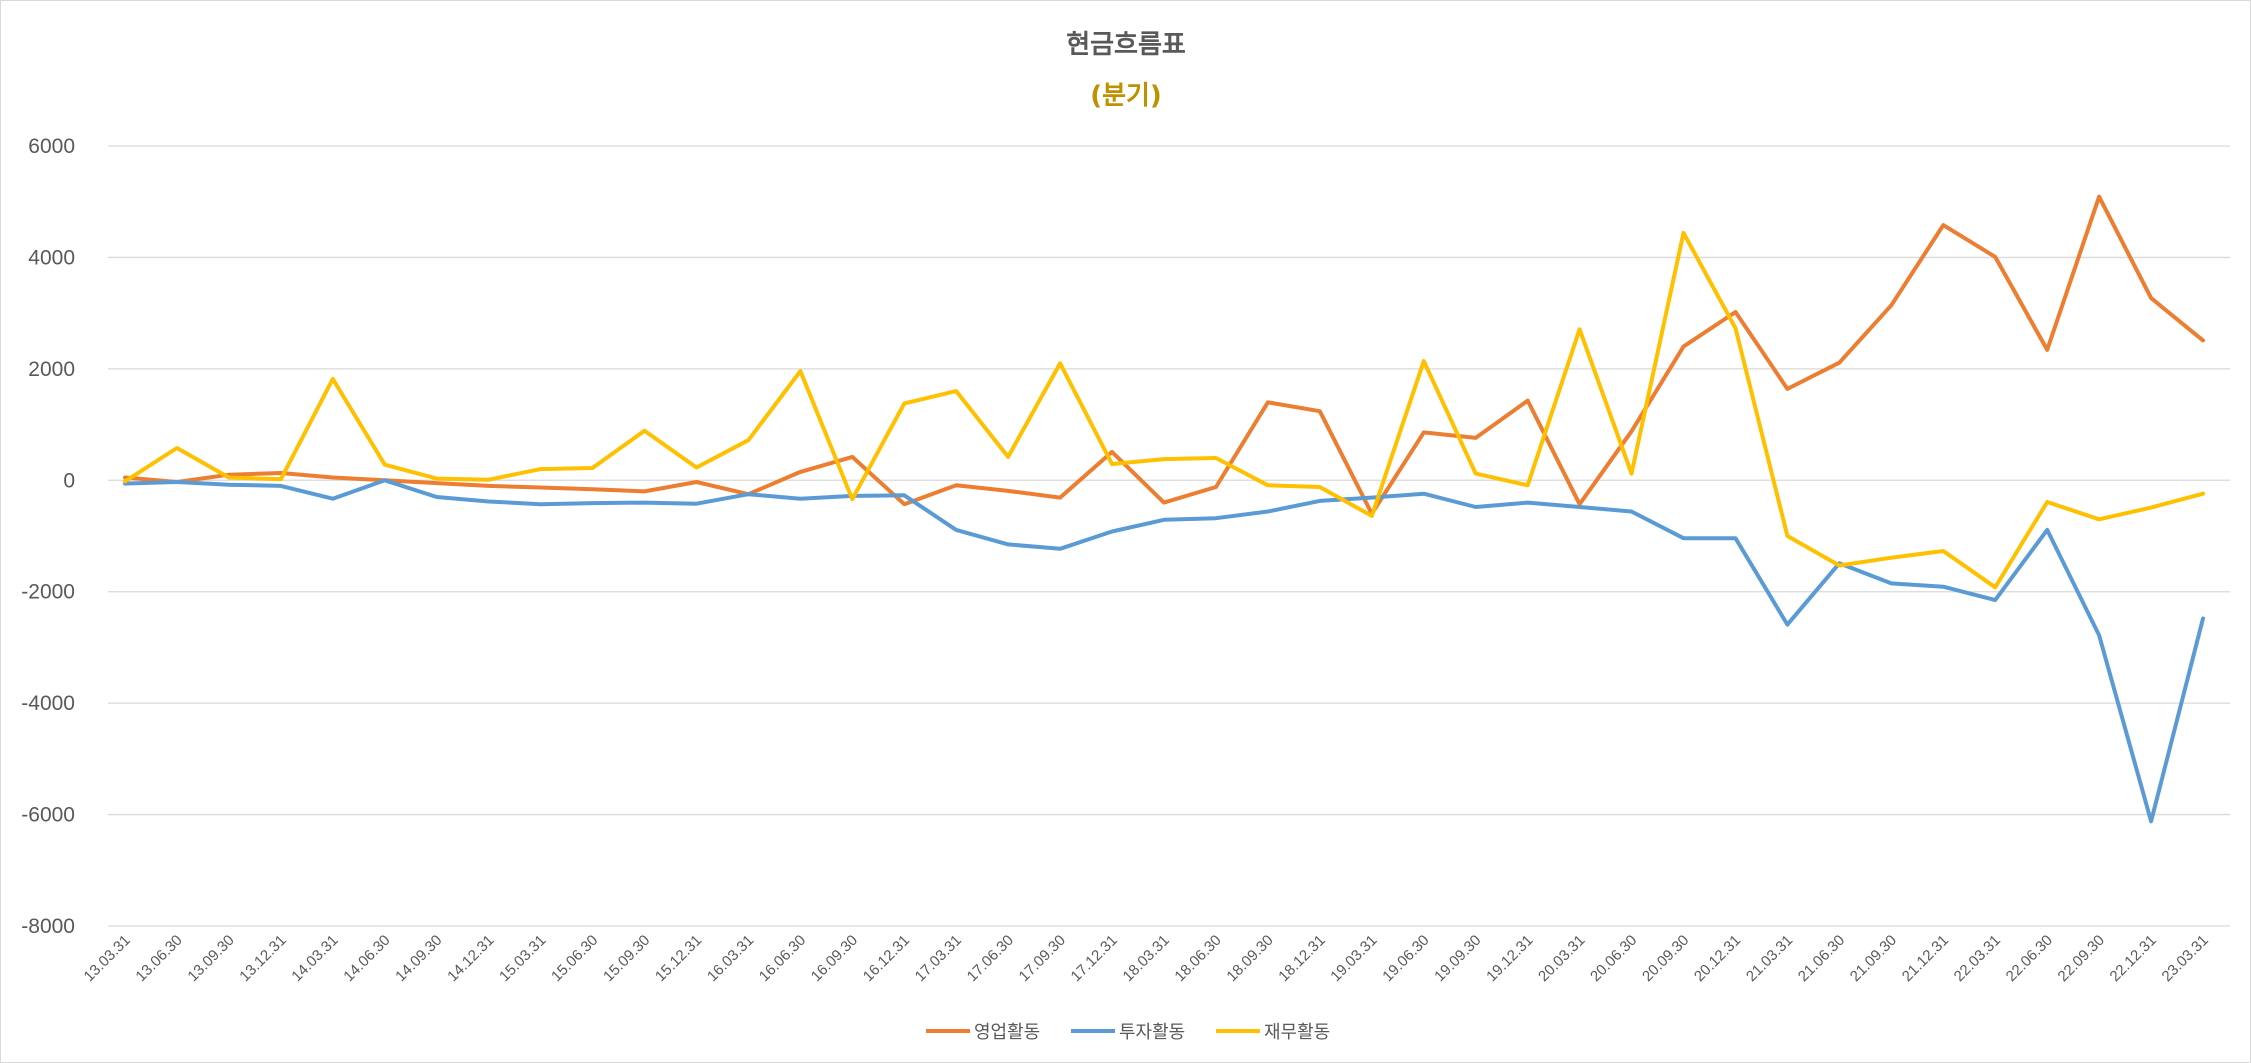 This screenshot has height=1063, width=2251. What do you see at coordinates (1457, 958) in the screenshot?
I see `x-tick-label: 19.09.30` at bounding box center [1457, 958].